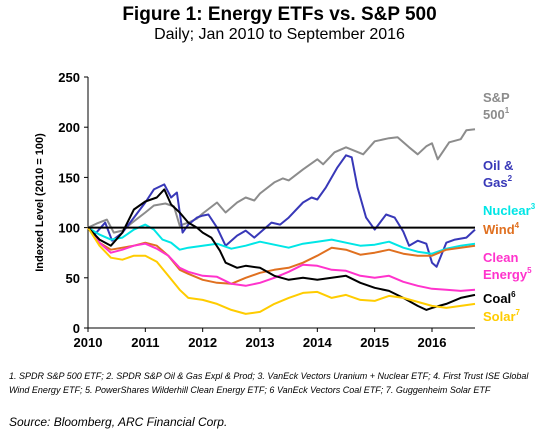 The width and height of the screenshot is (559, 441). What do you see at coordinates (529, 270) in the screenshot?
I see `series-label-superscript: 5` at bounding box center [529, 270].